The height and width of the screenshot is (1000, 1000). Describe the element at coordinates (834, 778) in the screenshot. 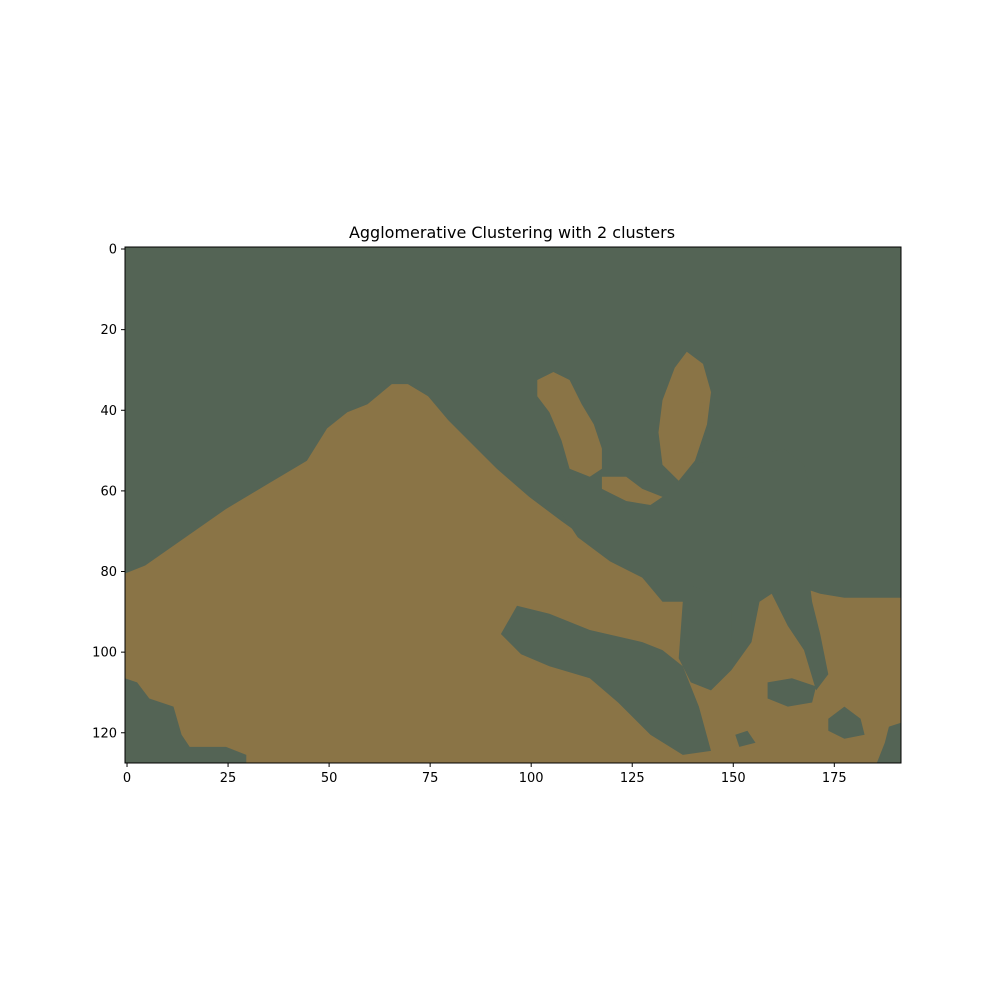

I see `x-tick-label: 175` at that location.